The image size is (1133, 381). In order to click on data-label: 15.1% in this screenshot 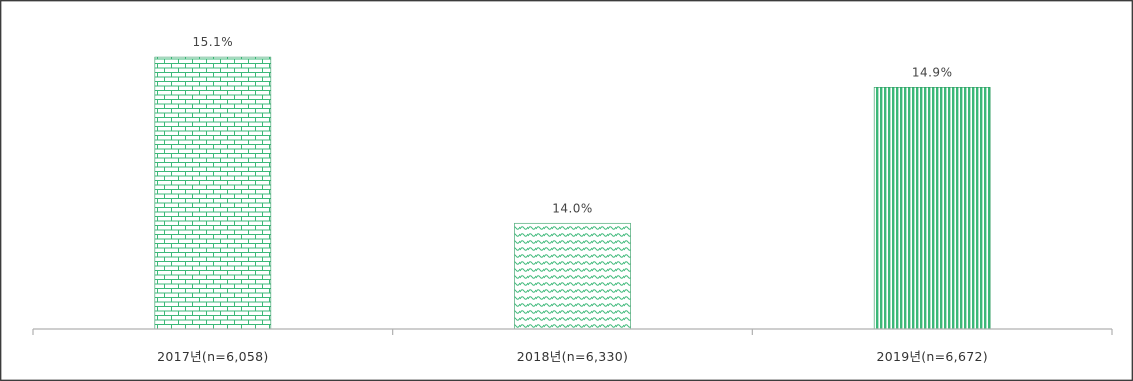, I will do `click(213, 42)`.